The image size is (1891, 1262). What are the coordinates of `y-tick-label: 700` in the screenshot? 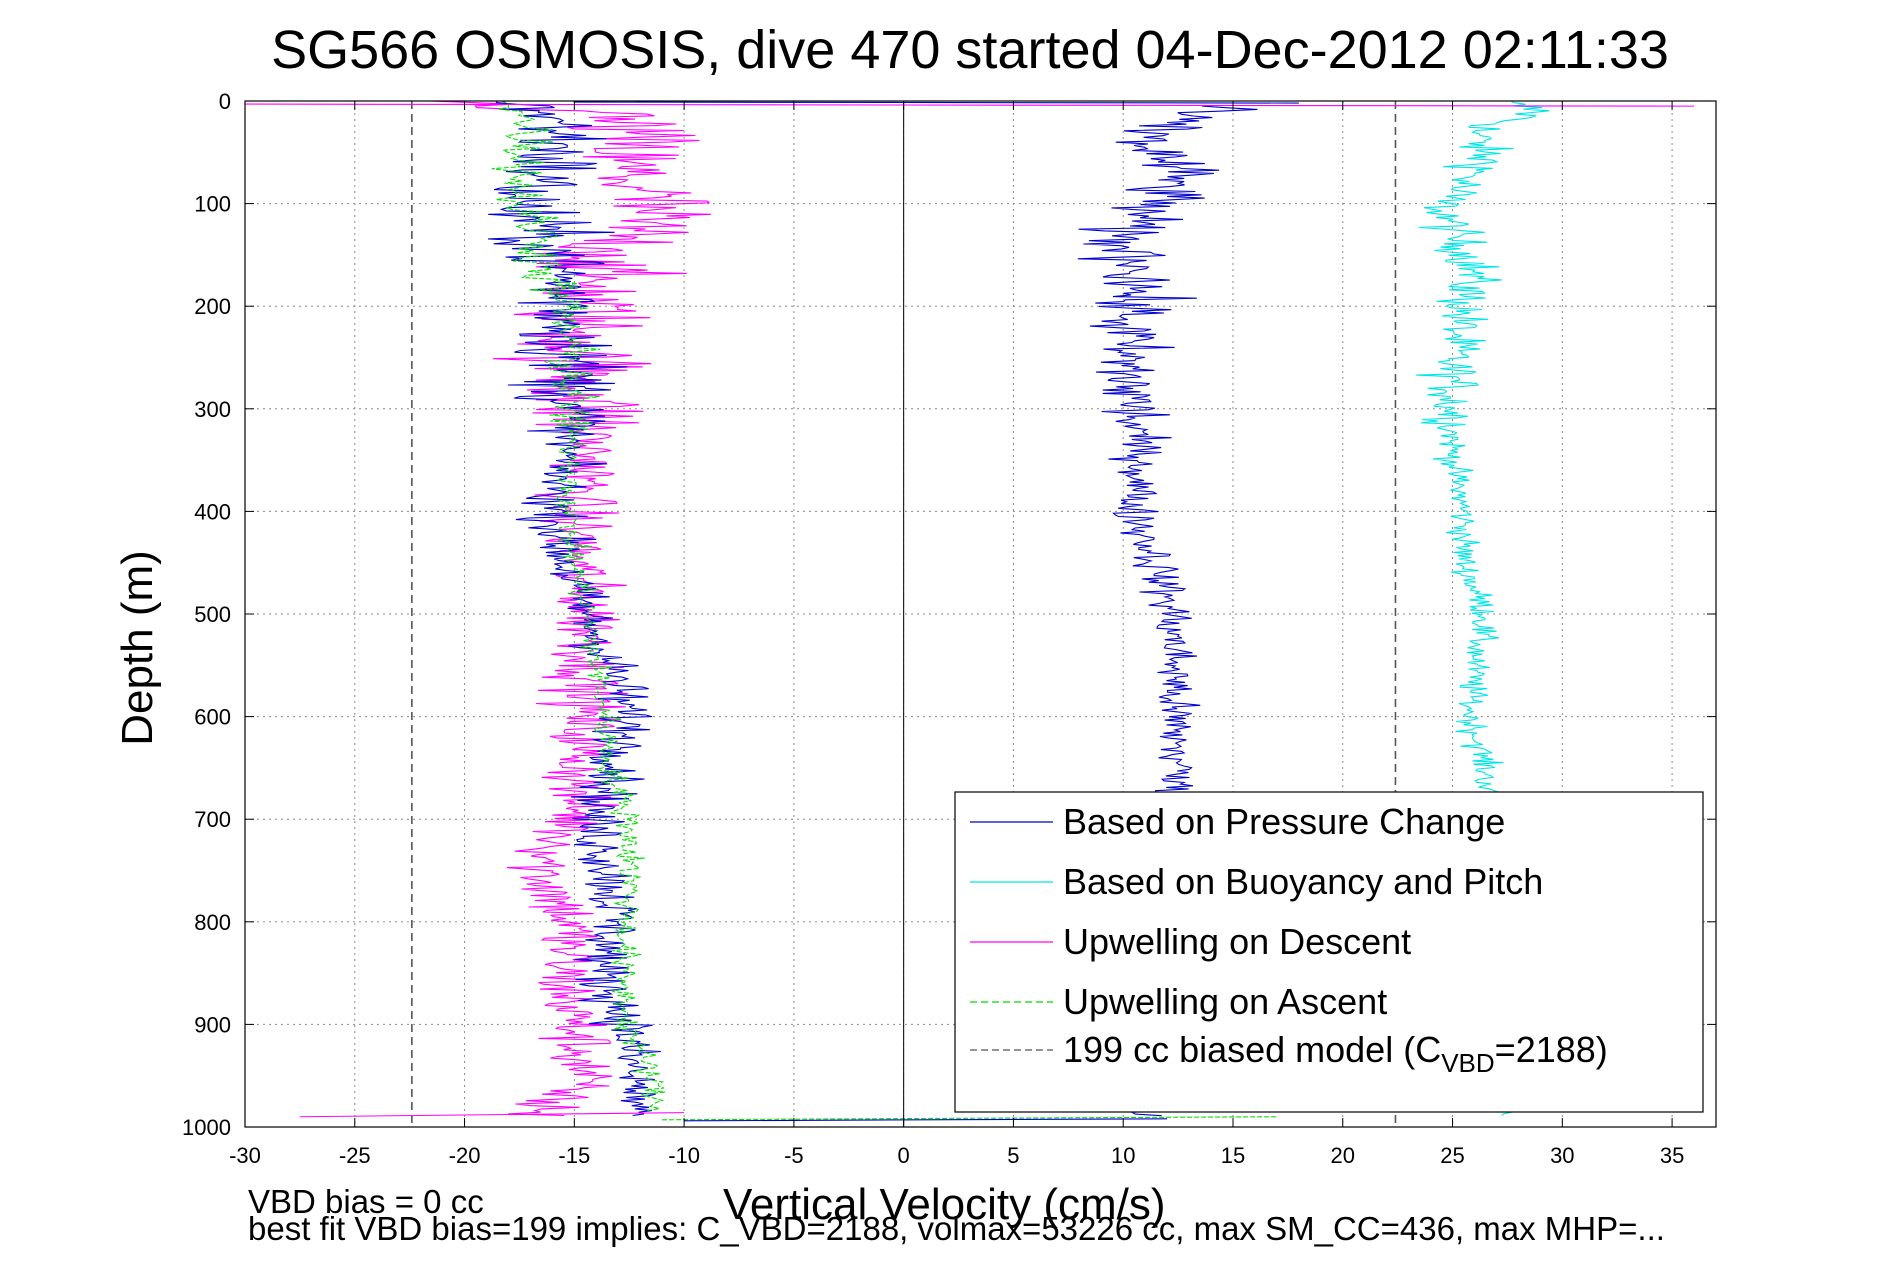 It's located at (212, 819).